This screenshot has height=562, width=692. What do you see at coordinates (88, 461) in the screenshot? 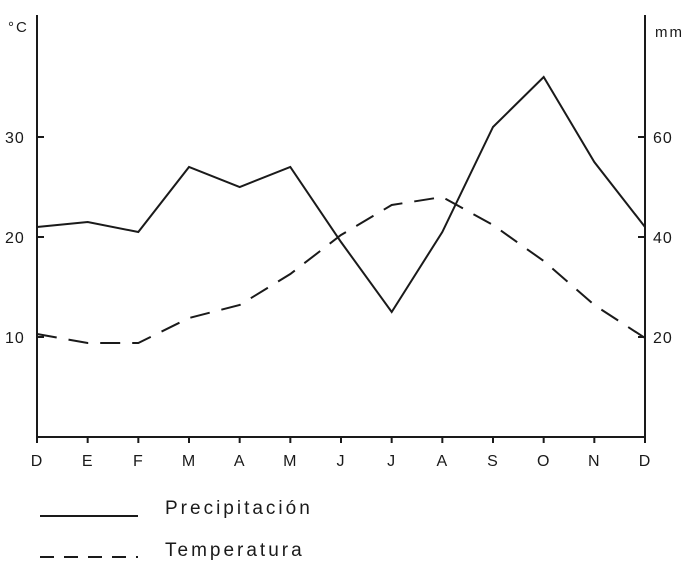
I see `x-tick-label: E` at bounding box center [88, 461].